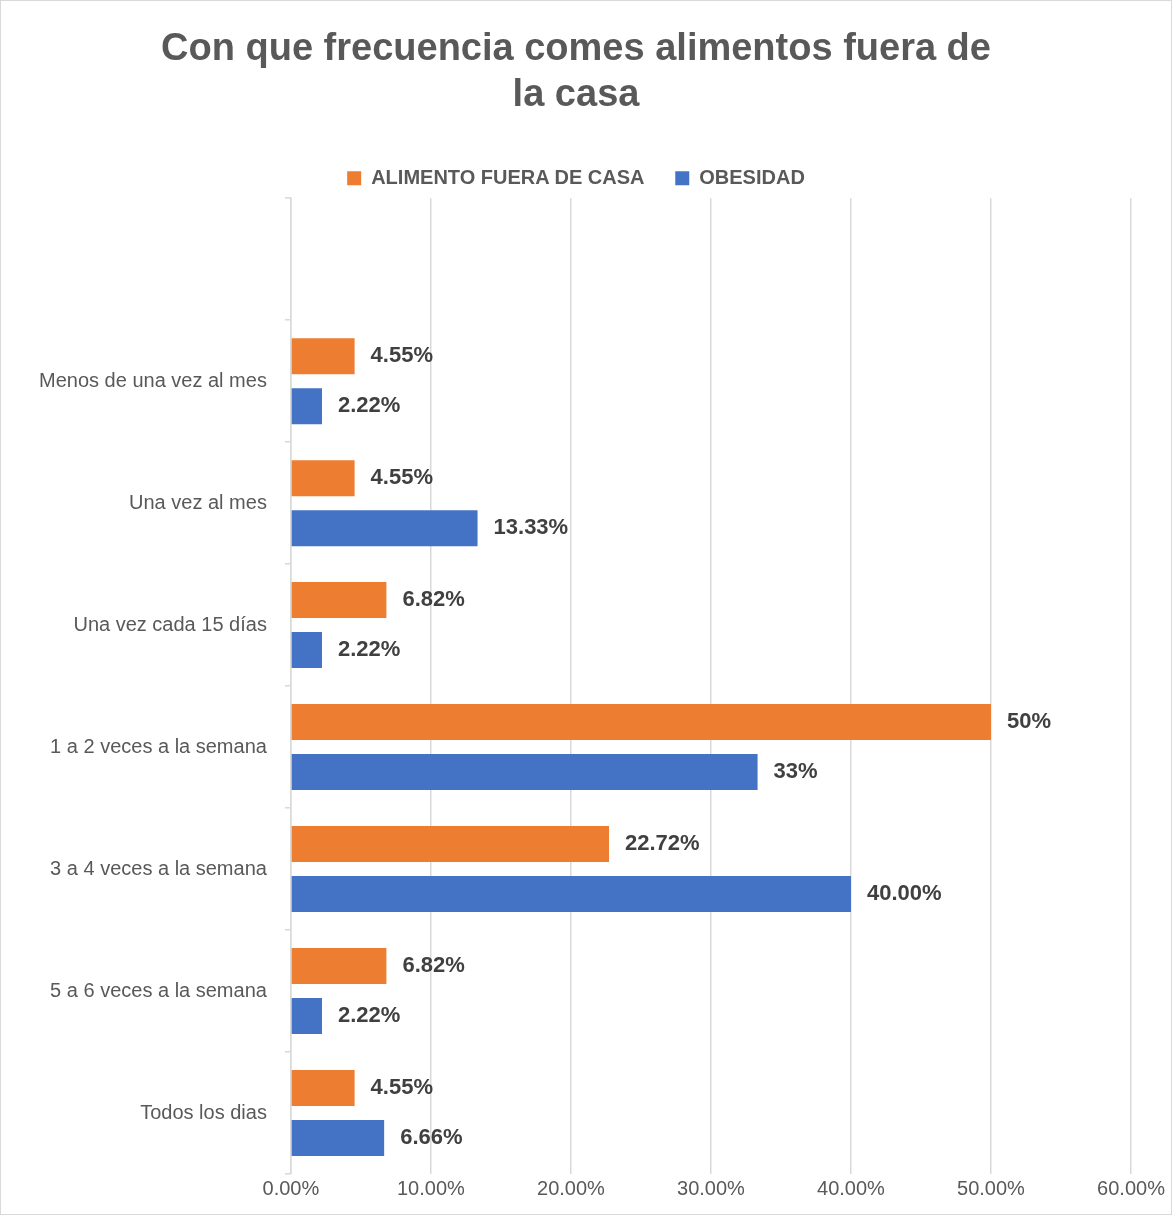  Describe the element at coordinates (170, 623) in the screenshot. I see `y-tick-label: Una vez cada 15 días` at that location.